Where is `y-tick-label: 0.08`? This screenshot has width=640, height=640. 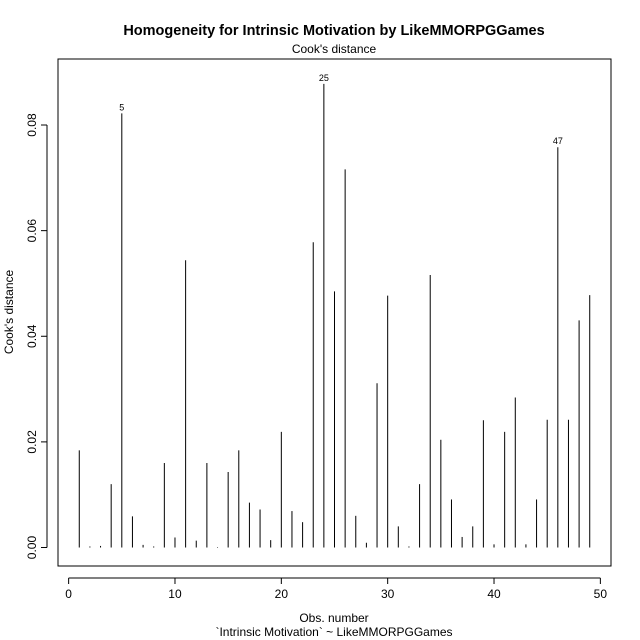
y-tick-label: 0.08 is located at coordinates (32, 125).